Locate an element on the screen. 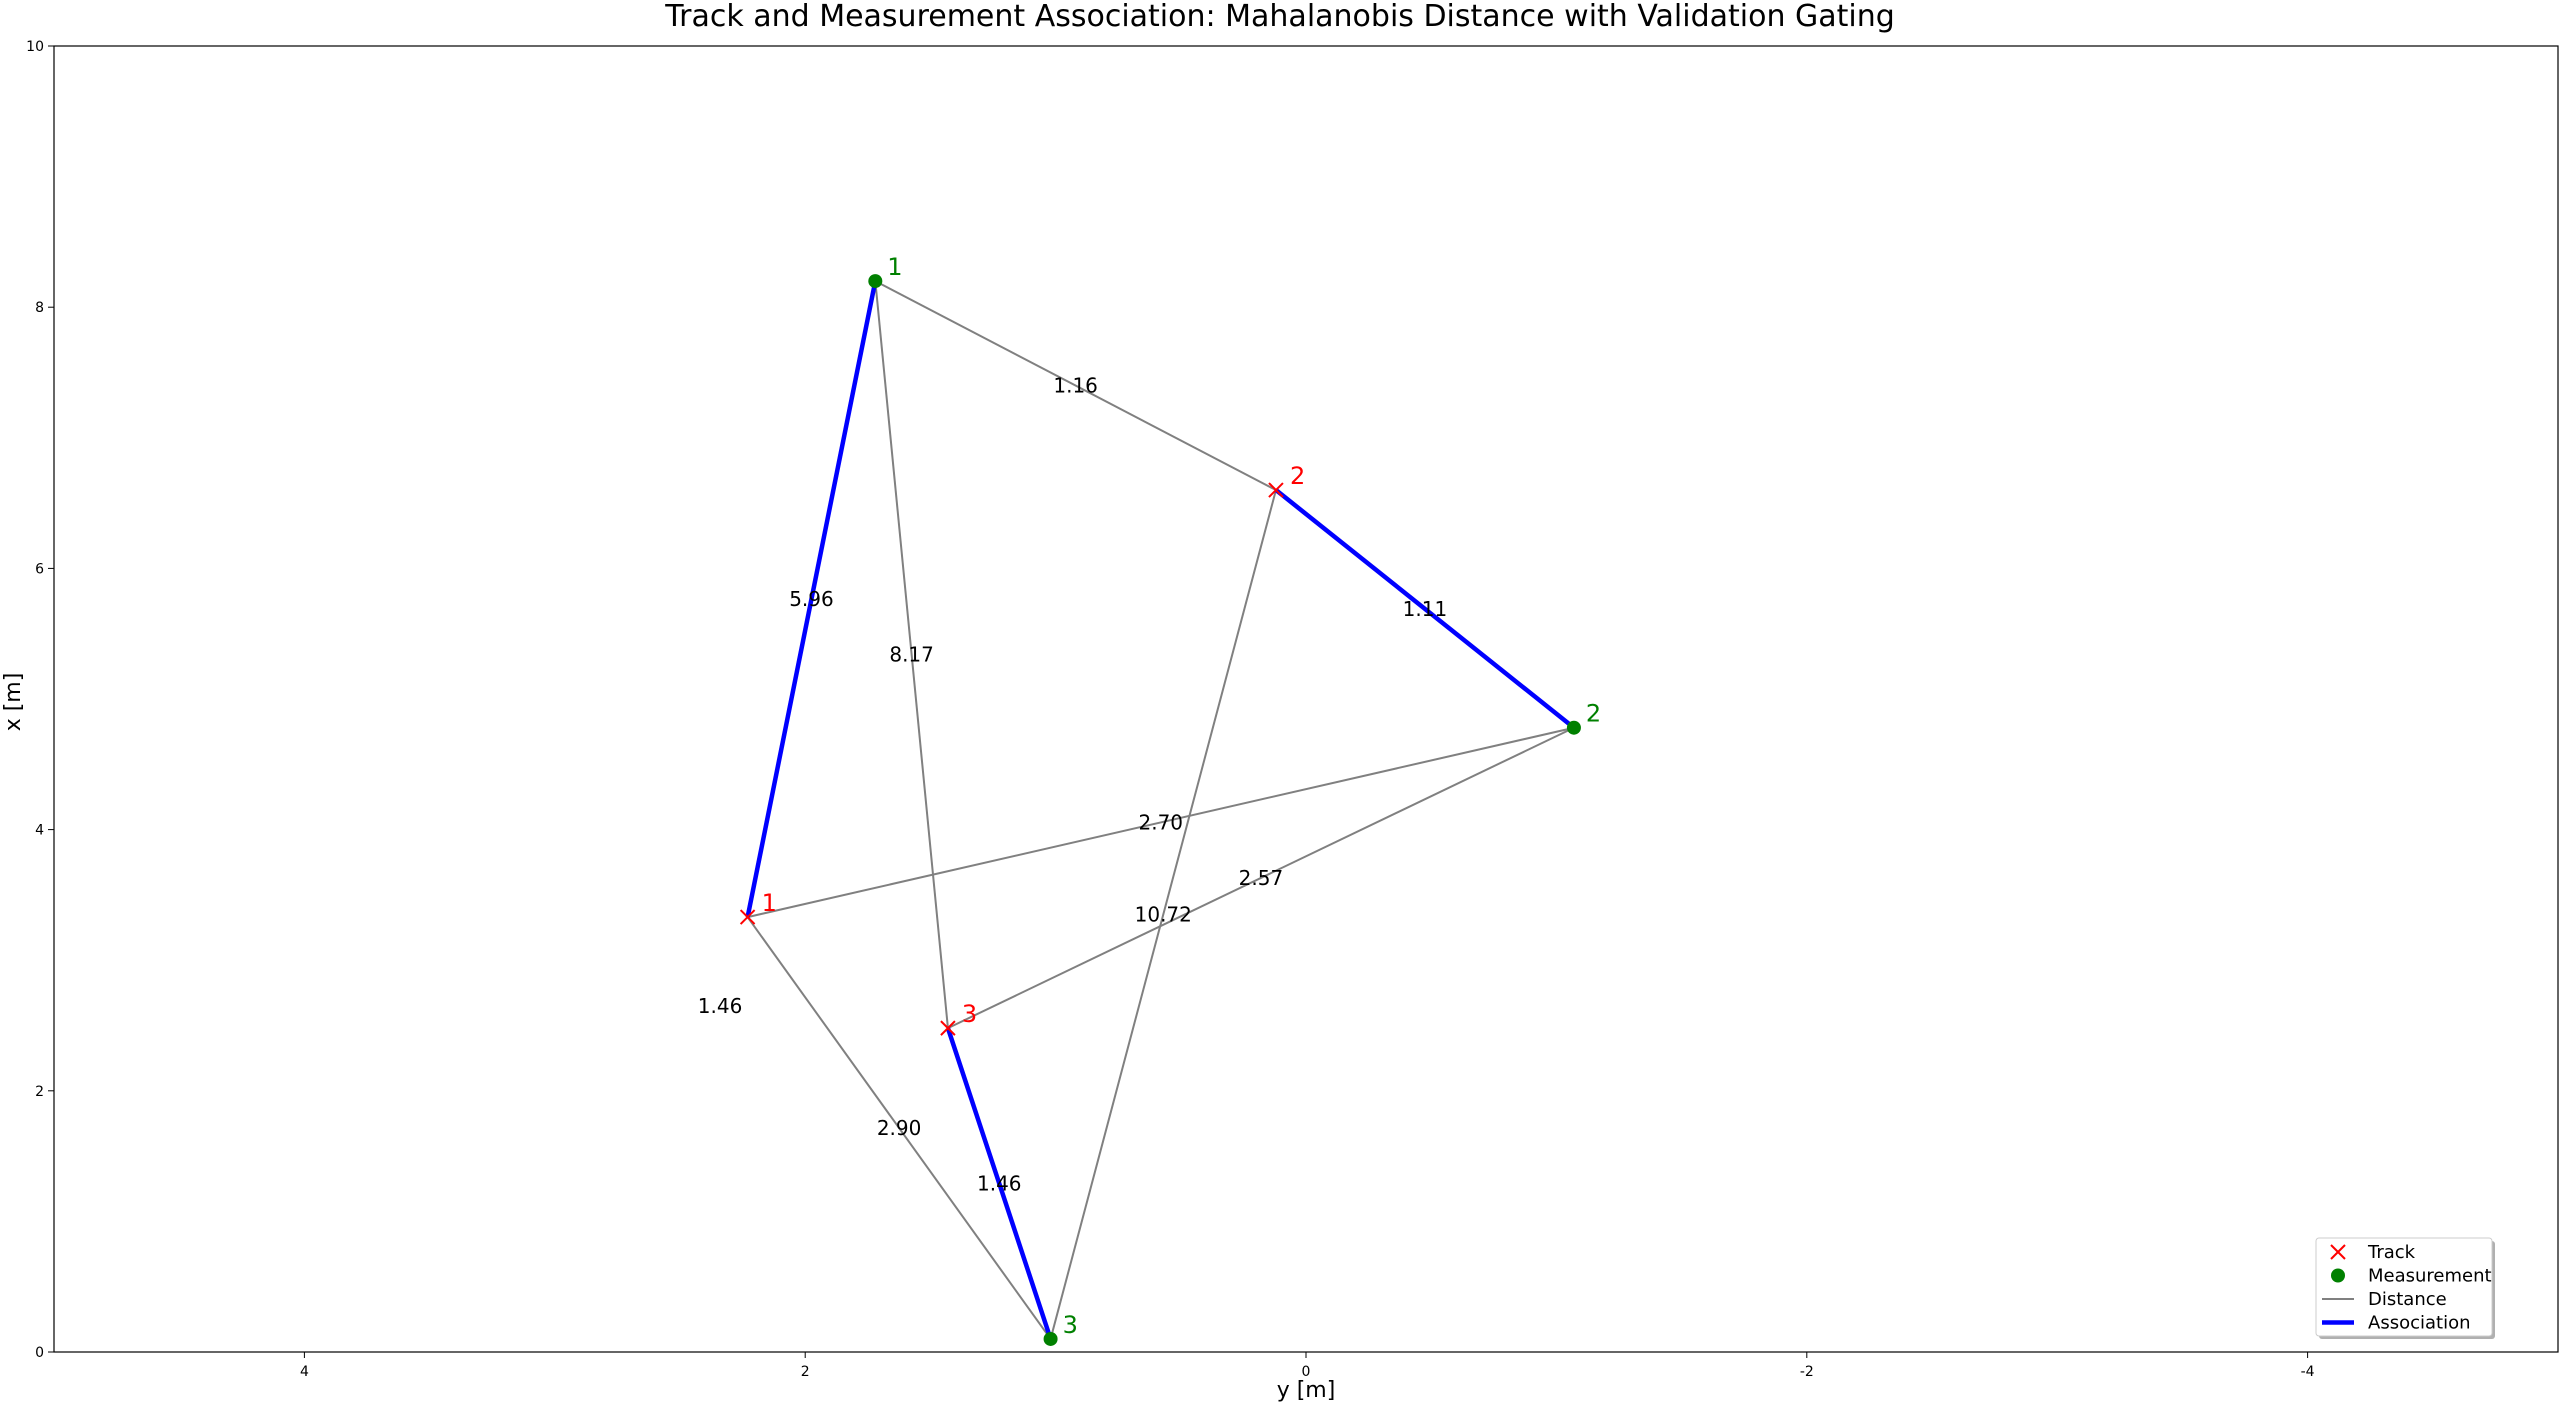  y-tick-label: 4 is located at coordinates (39, 831).